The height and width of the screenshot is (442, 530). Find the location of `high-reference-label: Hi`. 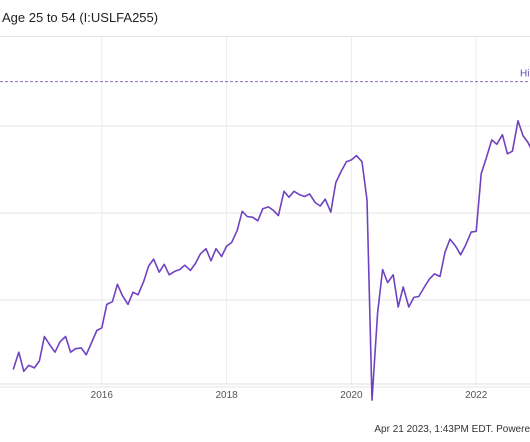

high-reference-label: Hi is located at coordinates (524, 74).